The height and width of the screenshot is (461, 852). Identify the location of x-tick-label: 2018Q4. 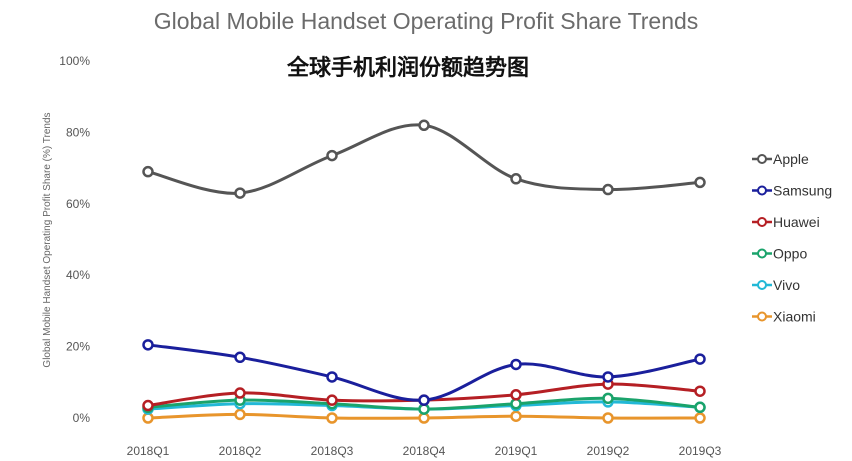
(424, 451).